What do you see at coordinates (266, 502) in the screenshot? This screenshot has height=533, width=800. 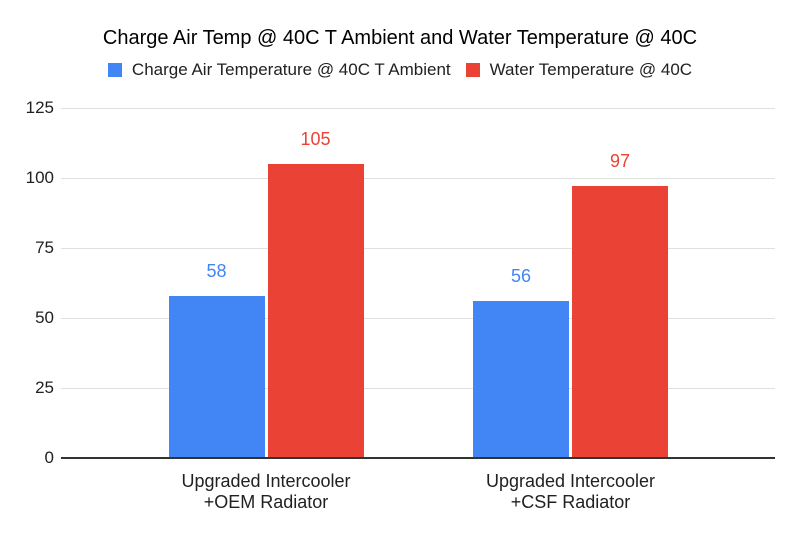 I see `x-axis-category-label-line: +OEM Radiator` at bounding box center [266, 502].